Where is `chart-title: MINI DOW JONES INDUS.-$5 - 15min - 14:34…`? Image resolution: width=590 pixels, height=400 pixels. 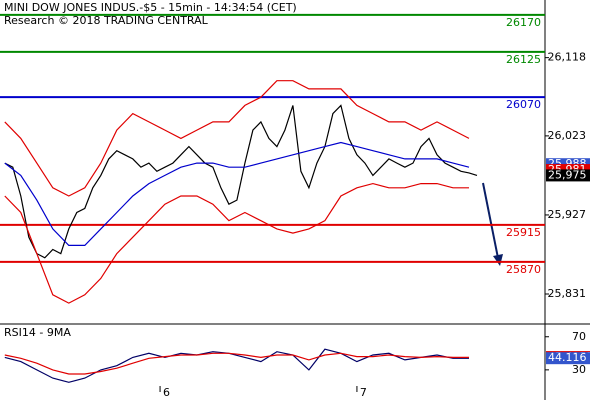
chart-title: MINI DOW JONES INDUS.-$5 - 15min - 14:34… is located at coordinates (150, 7).